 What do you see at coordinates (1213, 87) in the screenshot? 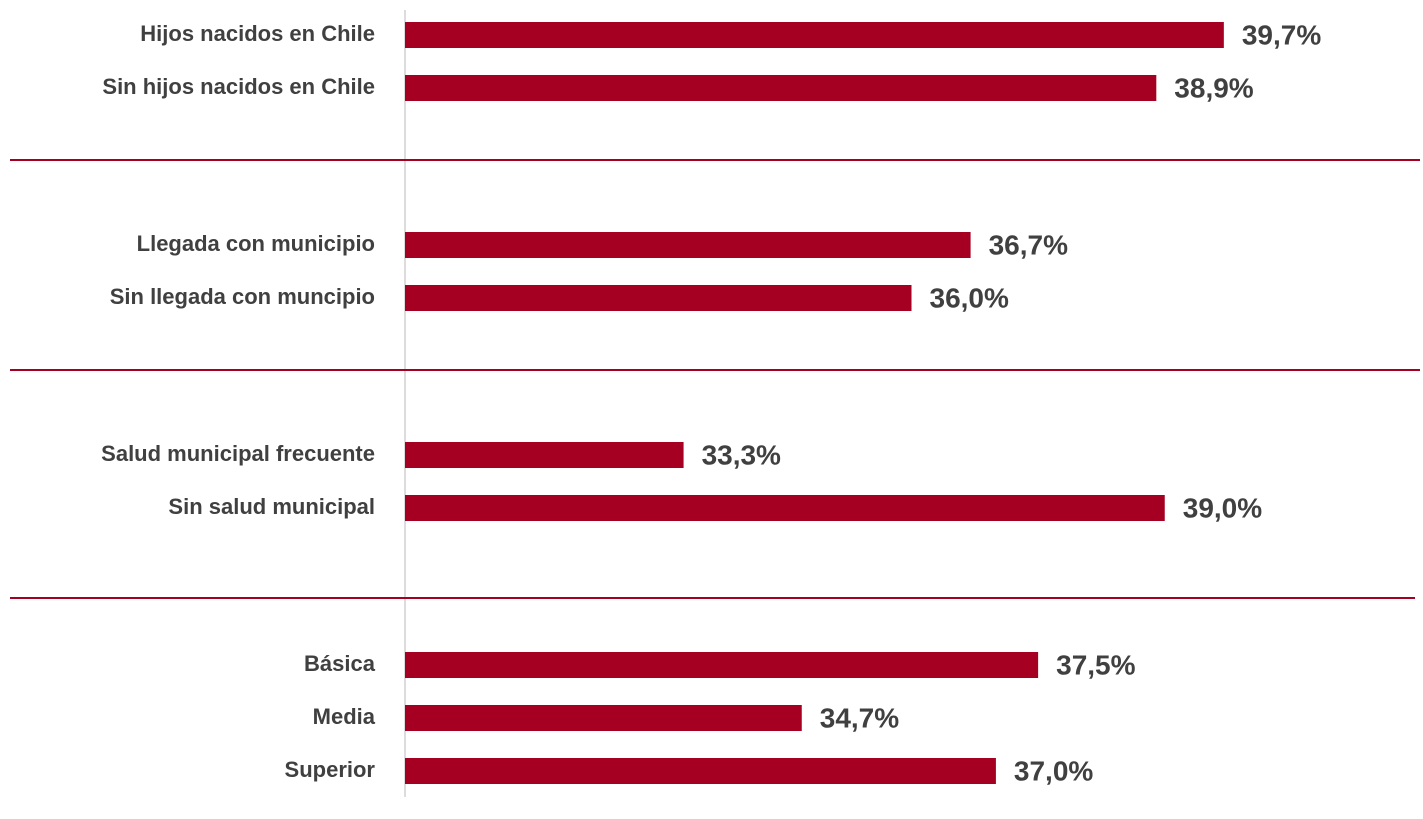
I see `value-label: 38,9%` at bounding box center [1213, 87].